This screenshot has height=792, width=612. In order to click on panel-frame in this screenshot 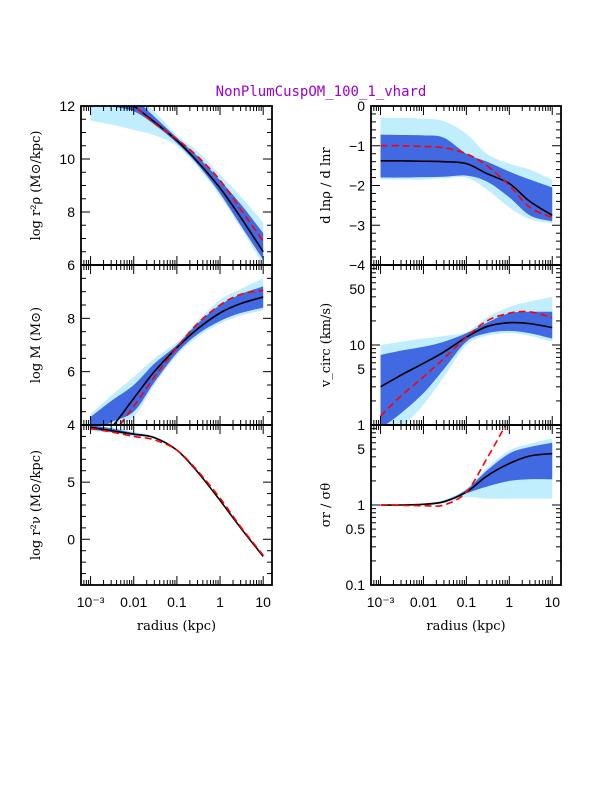, I will do `click(176, 185)`.